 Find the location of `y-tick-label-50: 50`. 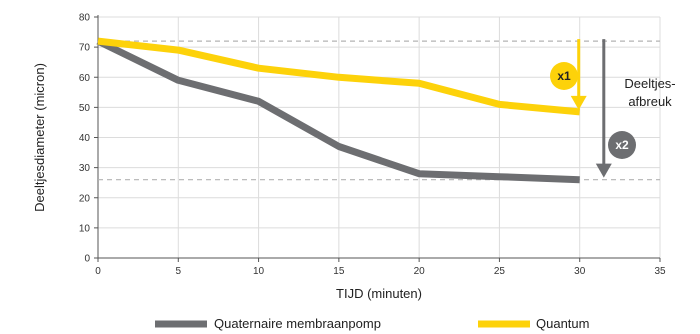

y-tick-label-50: 50 is located at coordinates (85, 108).